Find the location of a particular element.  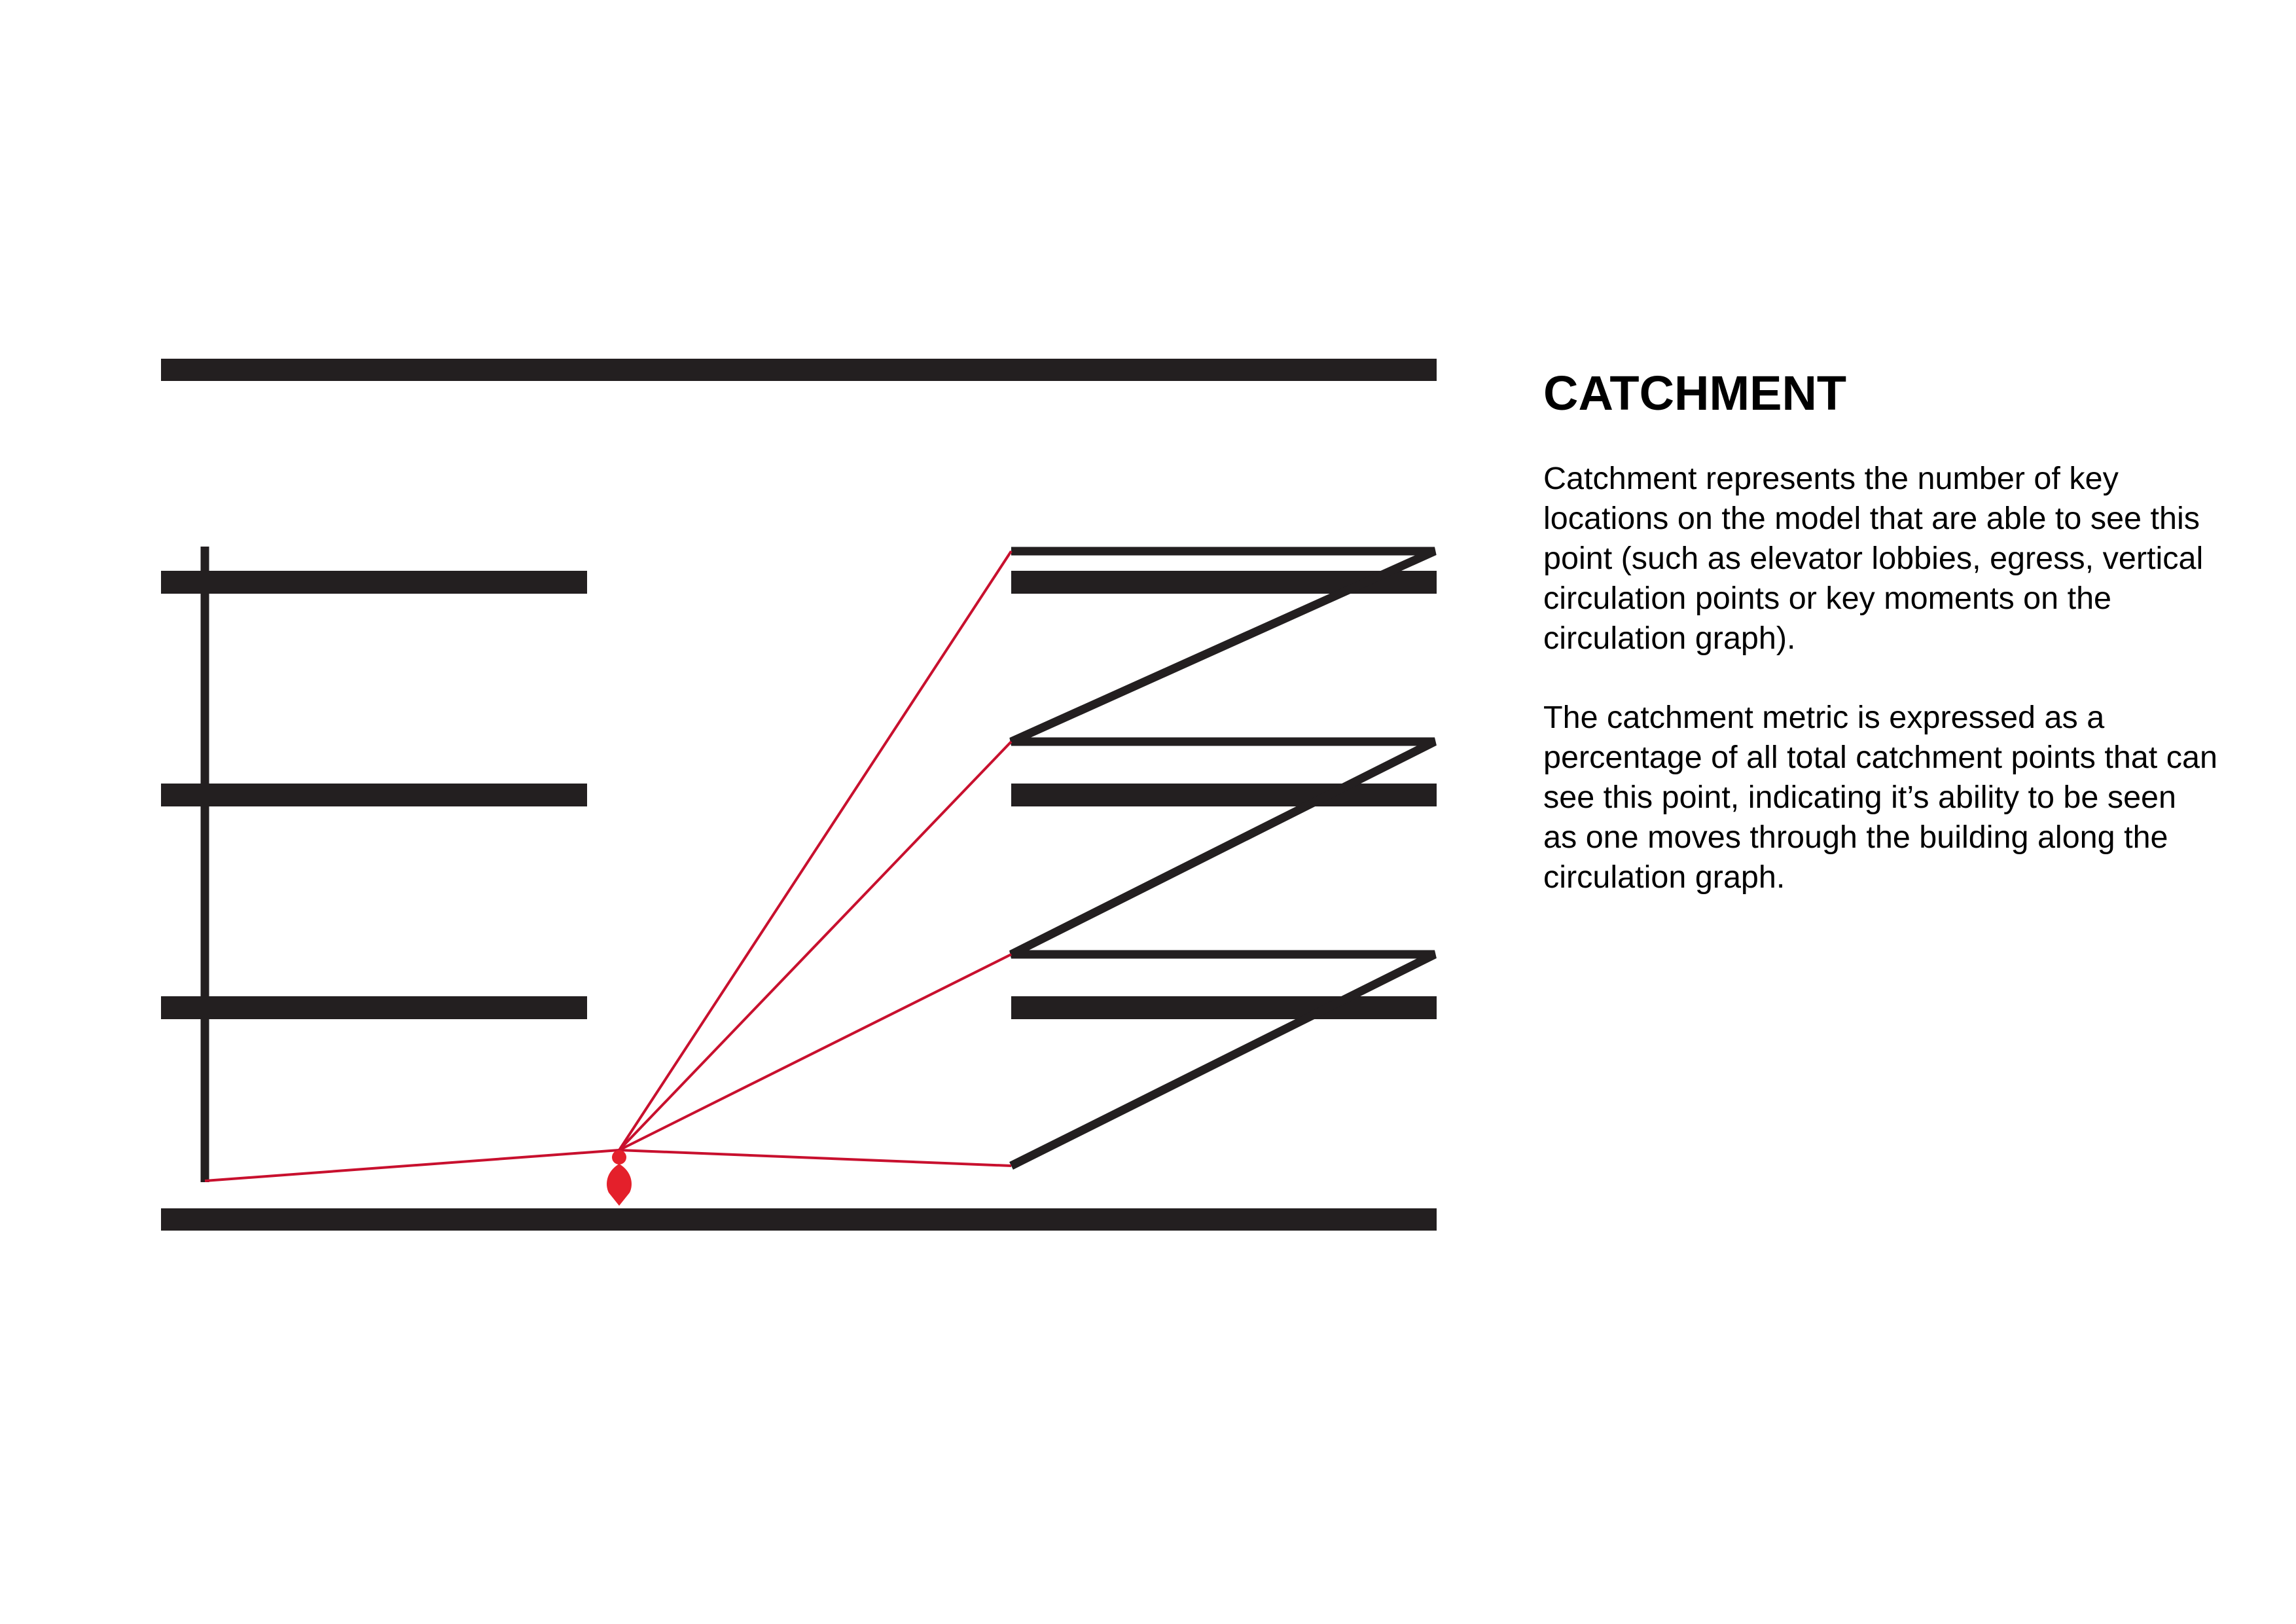

sightlines is located at coordinates (608, 866).